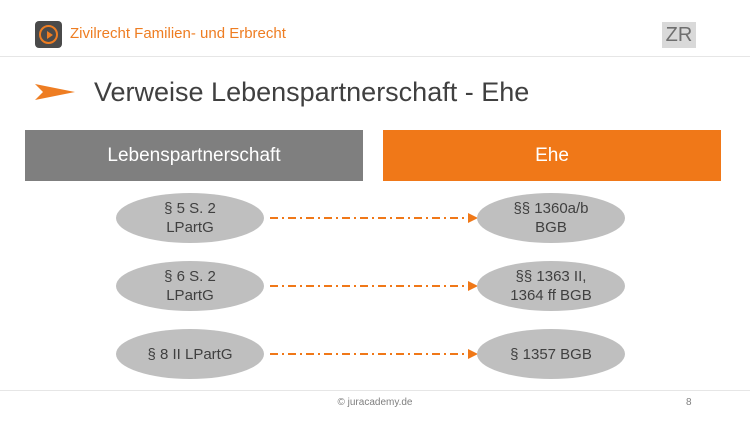  I want to click on header-divider, so click(375, 56).